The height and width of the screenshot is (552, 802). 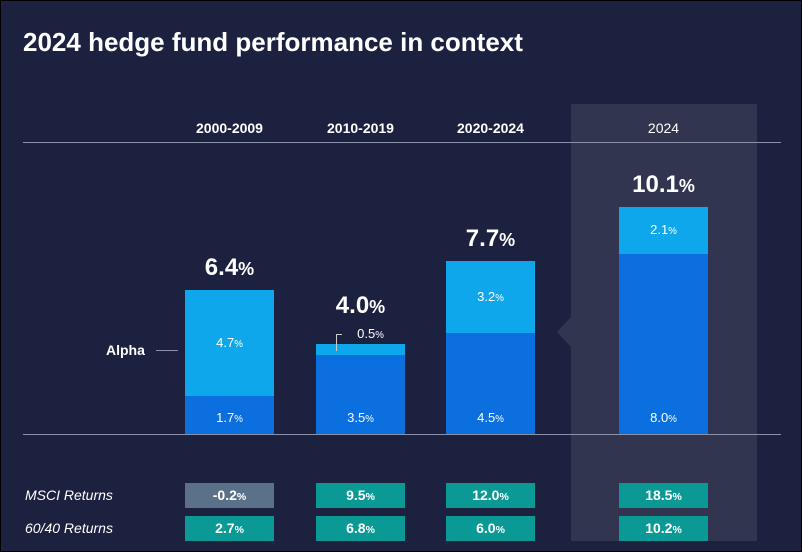 What do you see at coordinates (490, 128) in the screenshot?
I see `column-header: 2020-2024` at bounding box center [490, 128].